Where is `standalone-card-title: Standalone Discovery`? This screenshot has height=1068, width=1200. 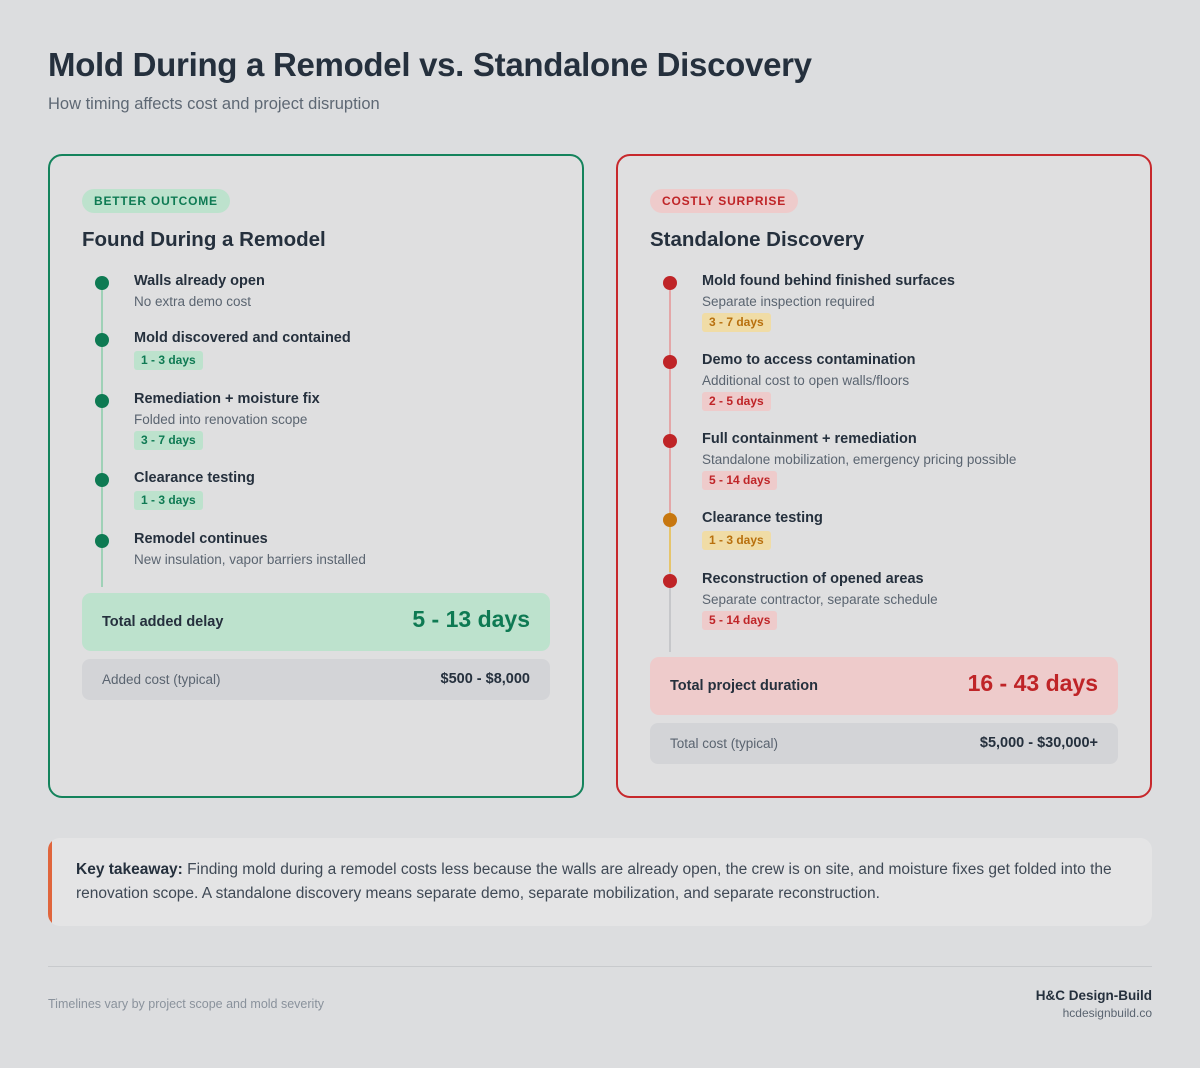
standalone-card-title: Standalone Discovery is located at coordinates (757, 239).